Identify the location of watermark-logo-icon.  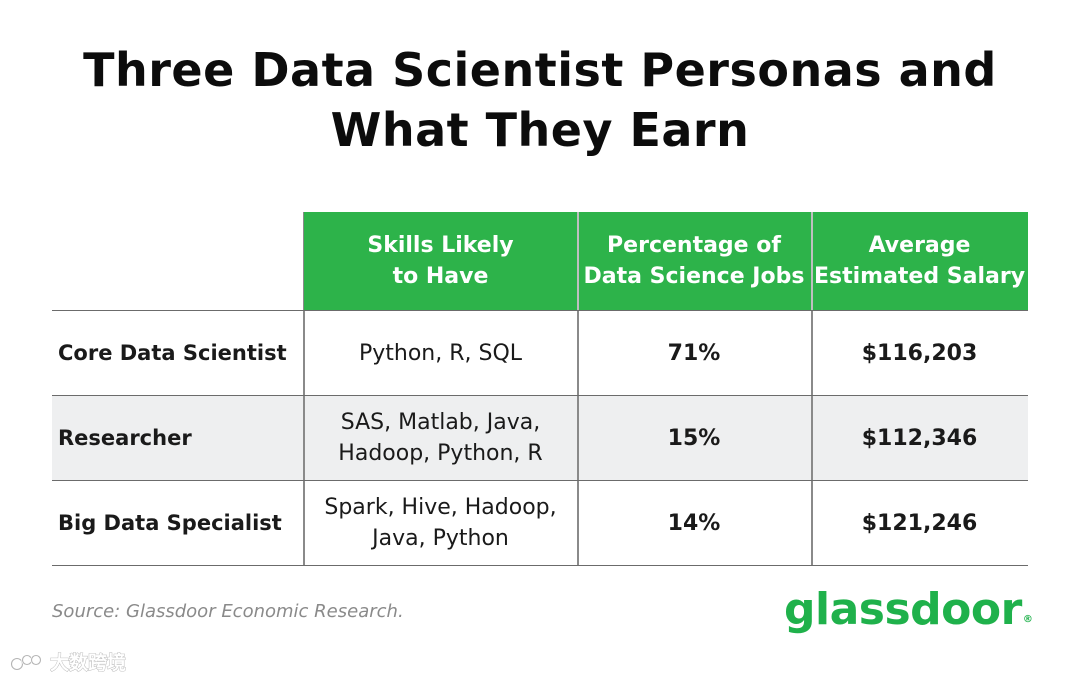
(26, 662).